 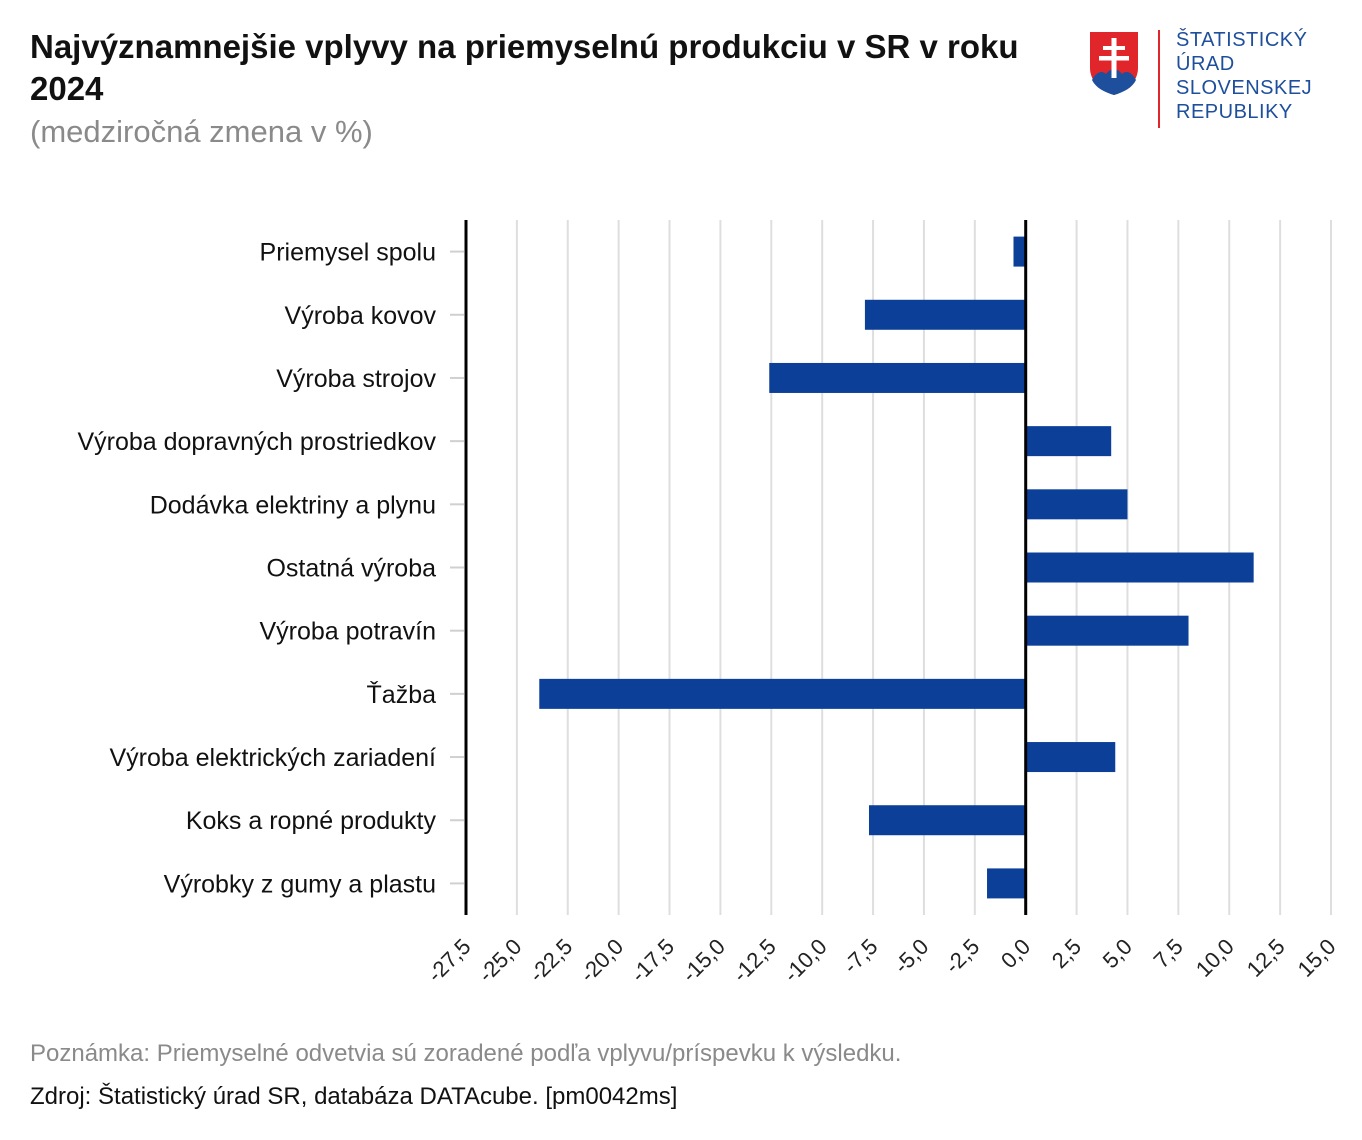 I want to click on category-label: Výroba dopravných prostriedkov, so click(x=256, y=442).